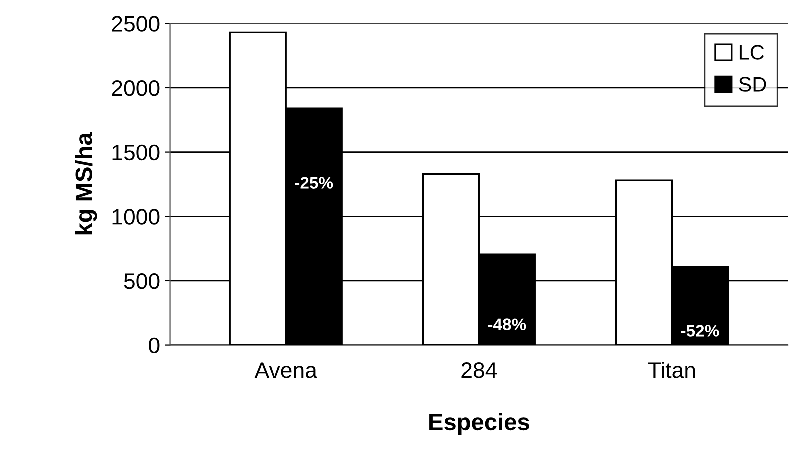 The height and width of the screenshot is (473, 792). What do you see at coordinates (752, 52) in the screenshot?
I see `legend-label: LC` at bounding box center [752, 52].